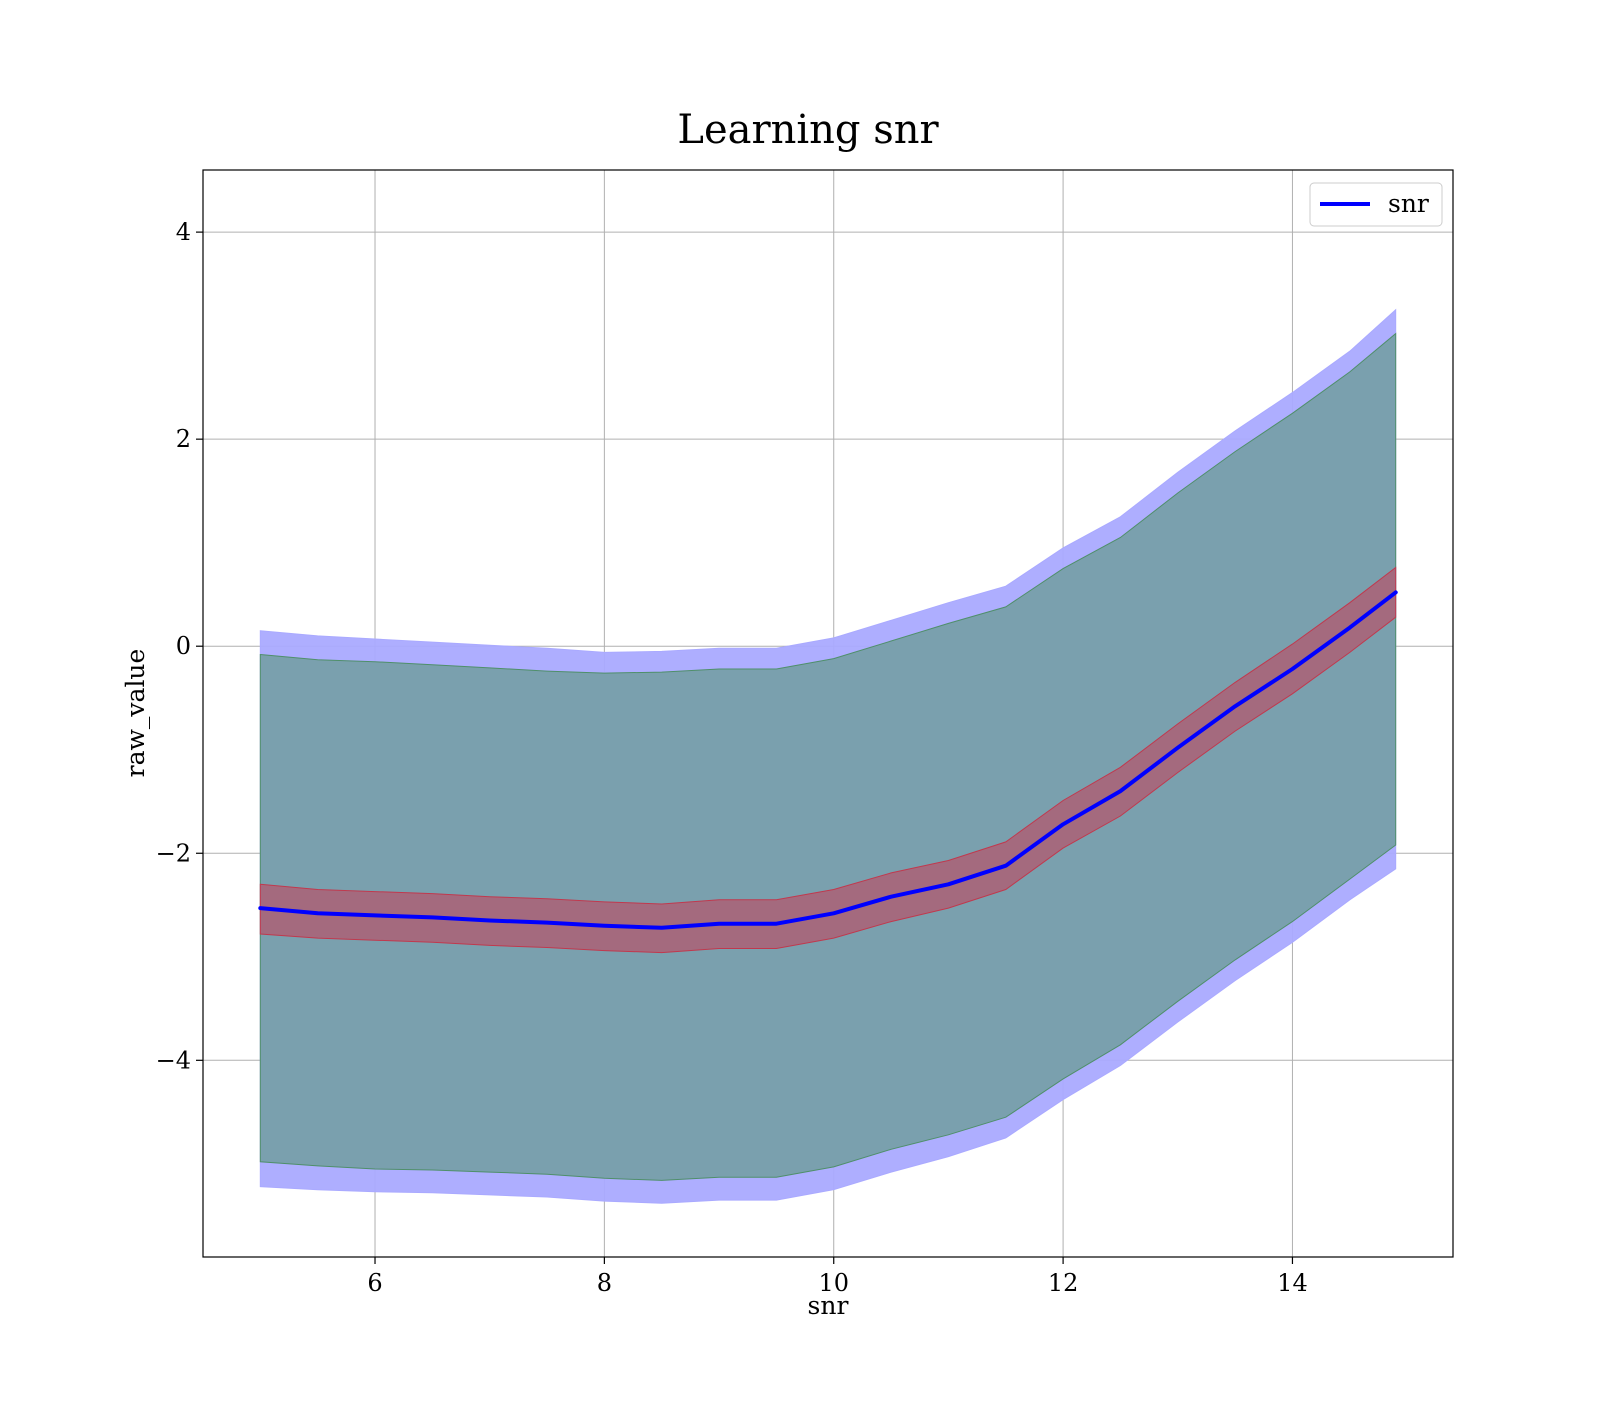 This screenshot has height=1405, width=1600. What do you see at coordinates (808, 130) in the screenshot?
I see `chart-title: Learning snr` at bounding box center [808, 130].